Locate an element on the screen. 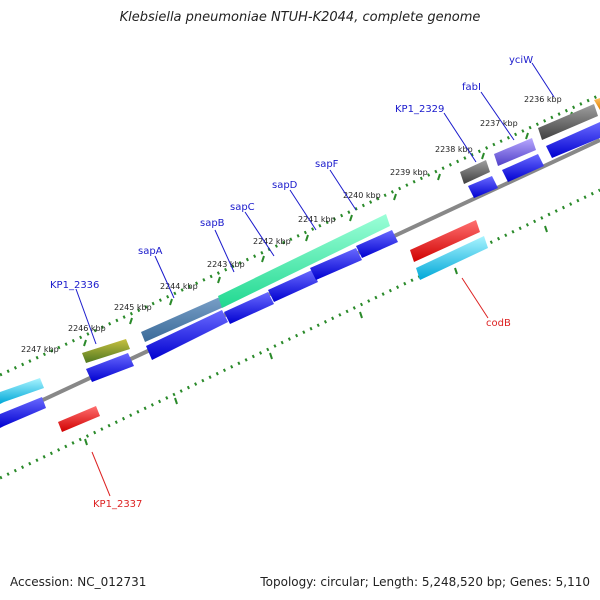  kbp-label: 2247 kbp is located at coordinates (40, 349).